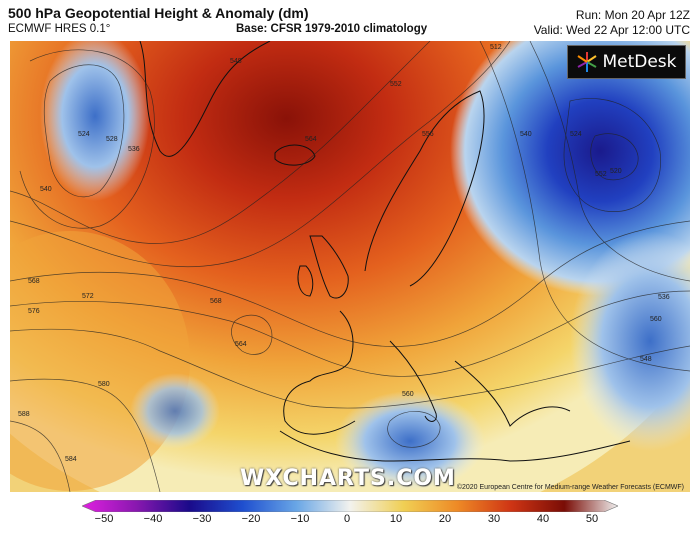 This screenshot has width=700, height=536. I want to click on metdesk-logo: MetDesk, so click(626, 62).